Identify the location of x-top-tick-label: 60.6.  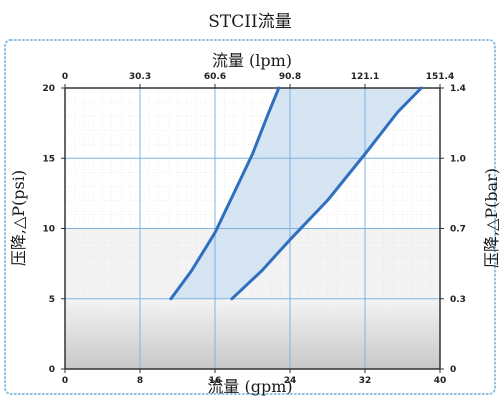
(215, 77).